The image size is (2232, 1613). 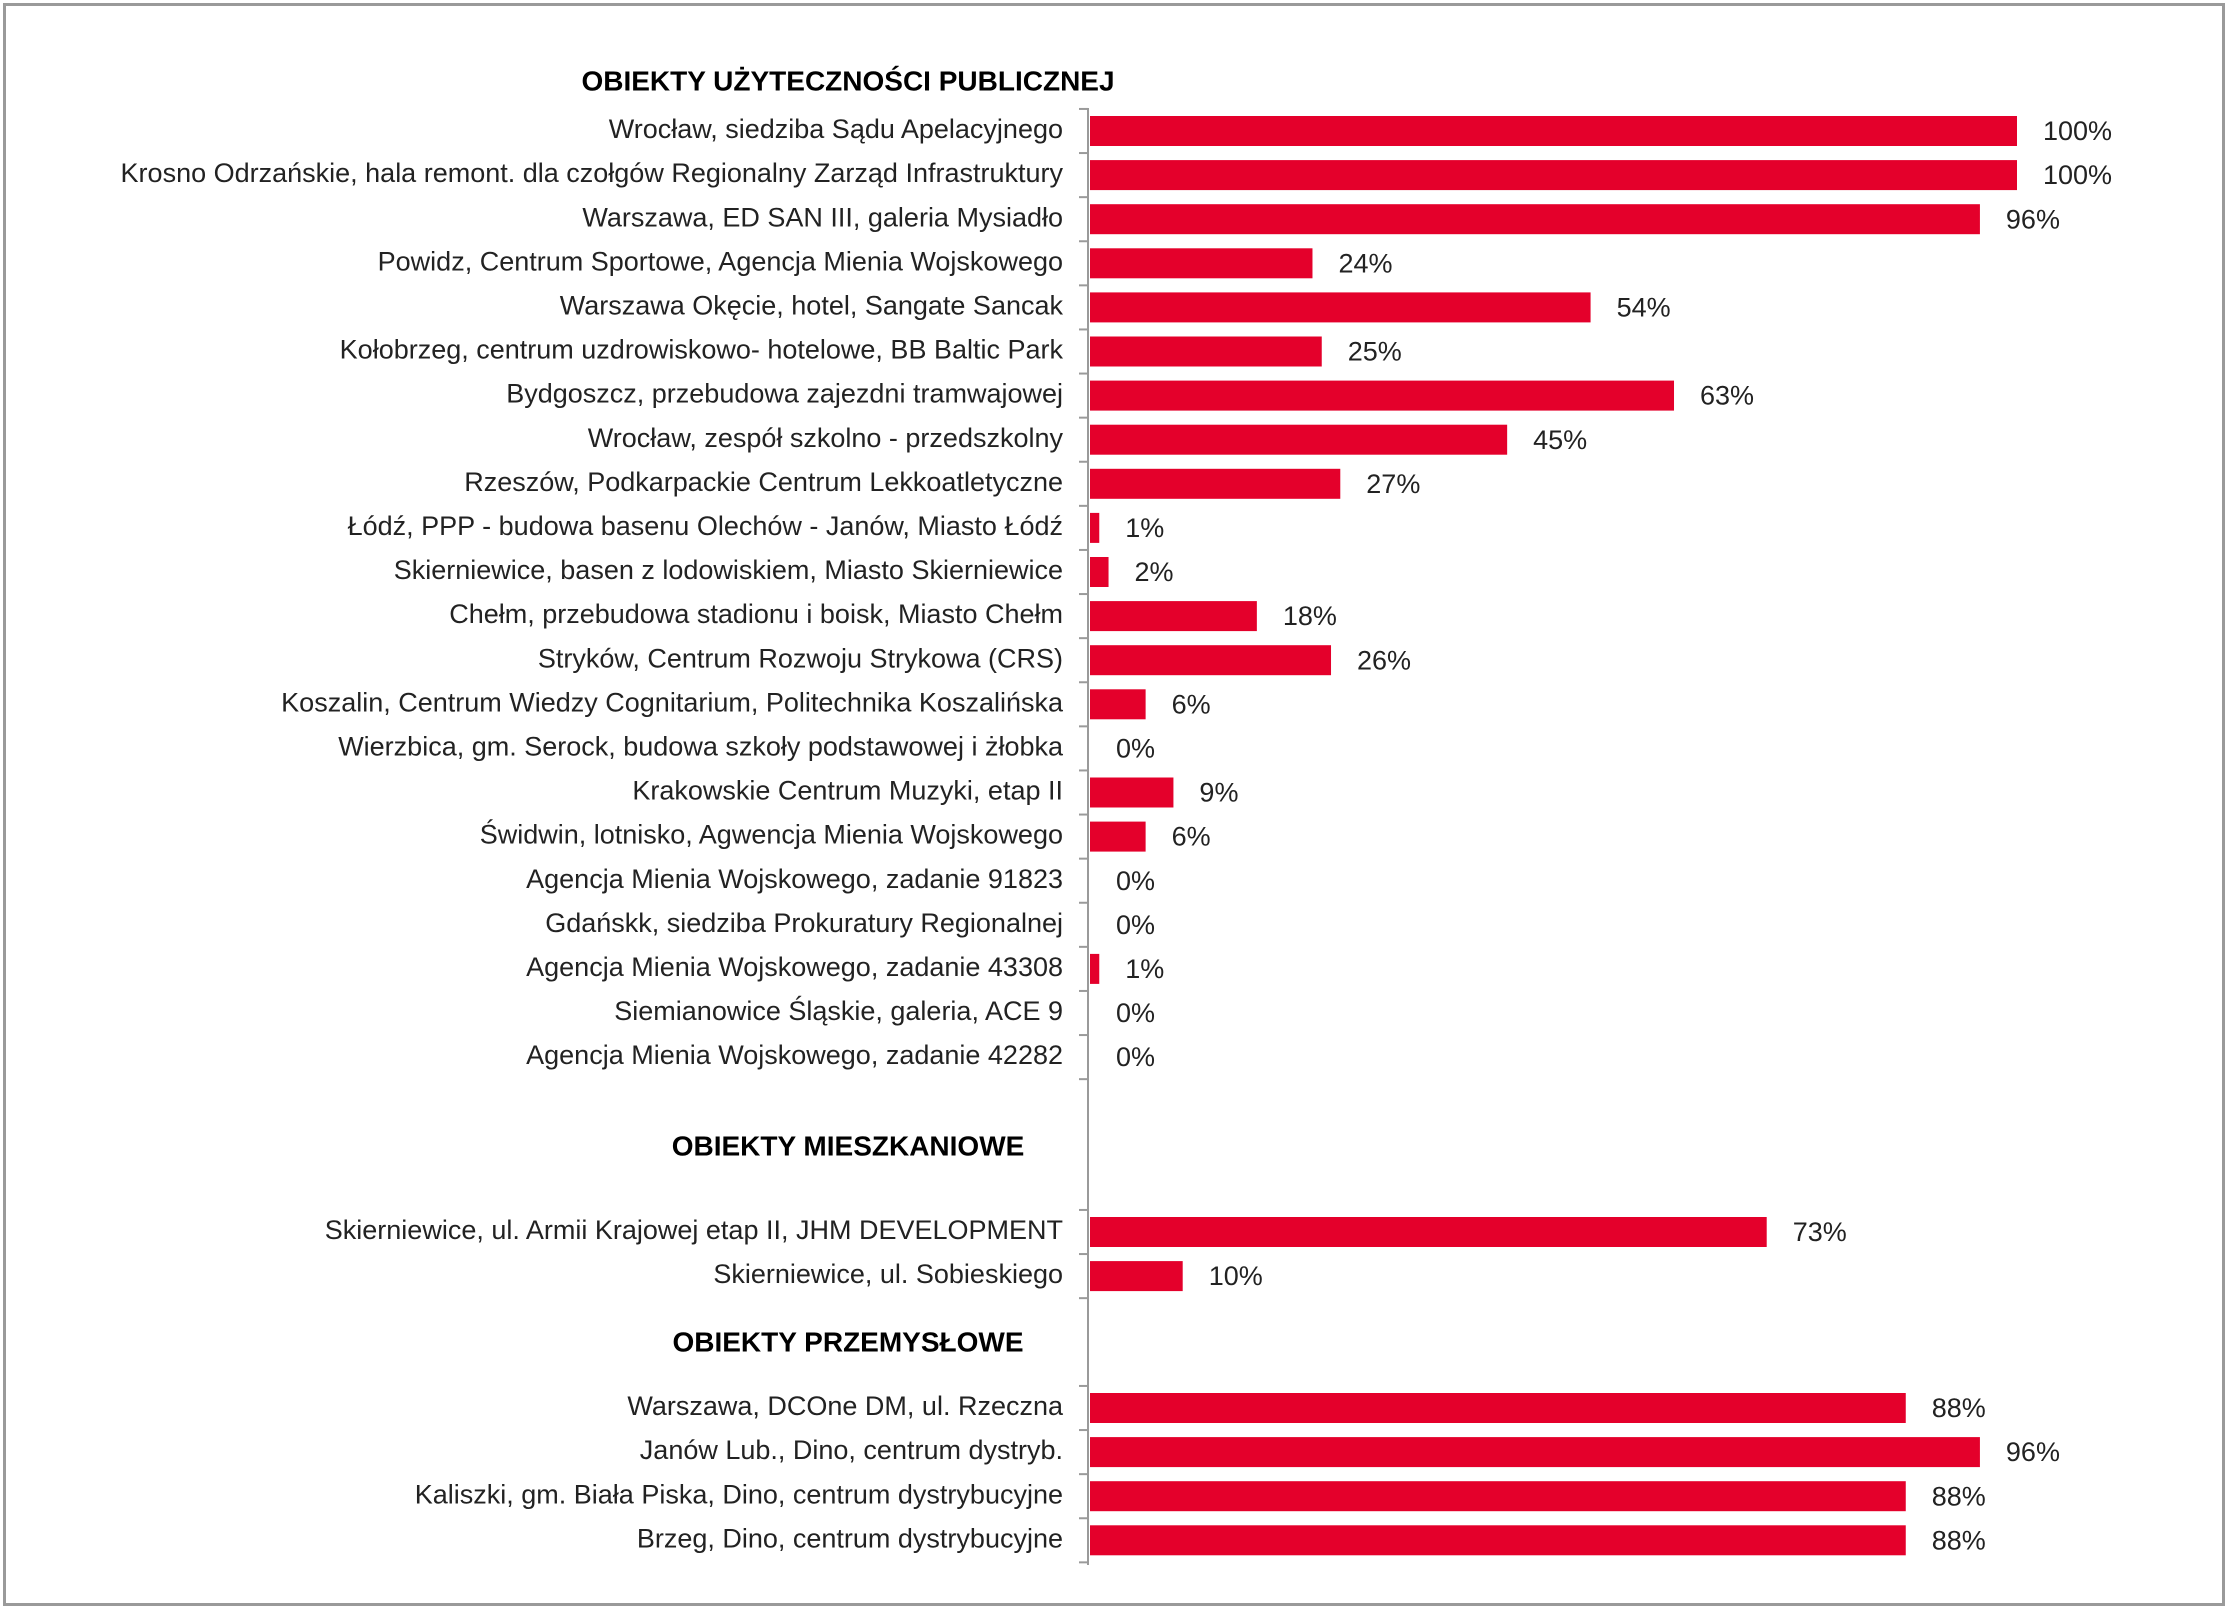 What do you see at coordinates (850, 1538) in the screenshot?
I see `category-label: Brzeg, Dino, centrum dystrybucyjne` at bounding box center [850, 1538].